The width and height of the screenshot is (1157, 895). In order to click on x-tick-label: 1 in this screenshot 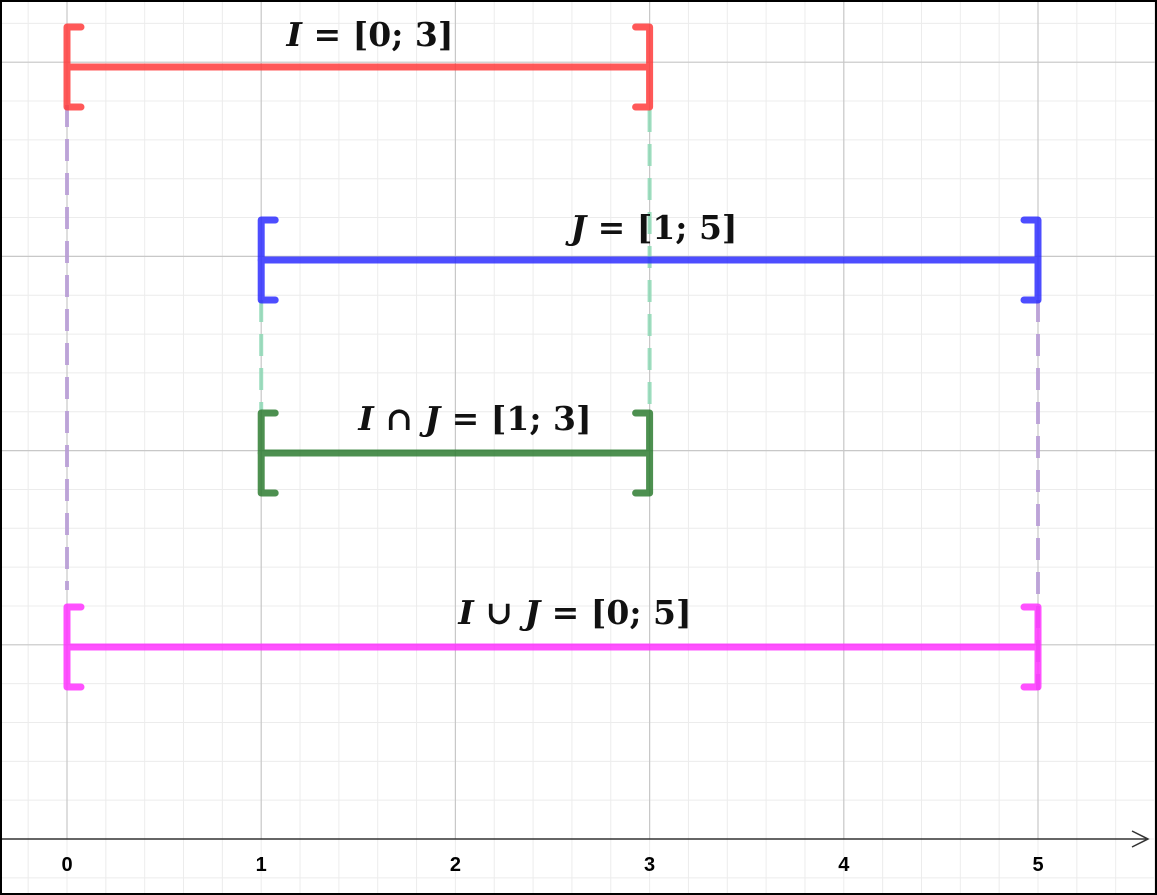, I will do `click(261, 865)`.